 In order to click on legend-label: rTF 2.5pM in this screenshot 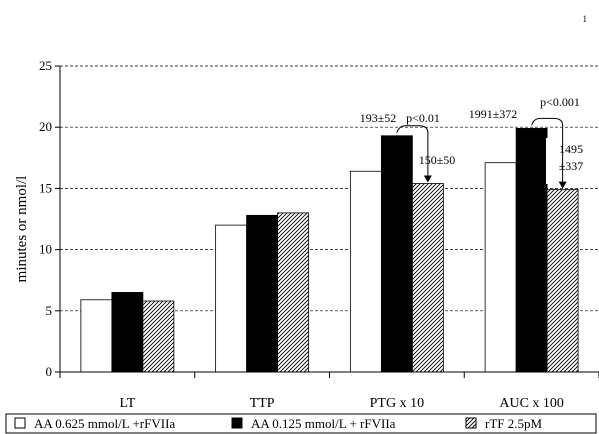, I will do `click(514, 423)`.